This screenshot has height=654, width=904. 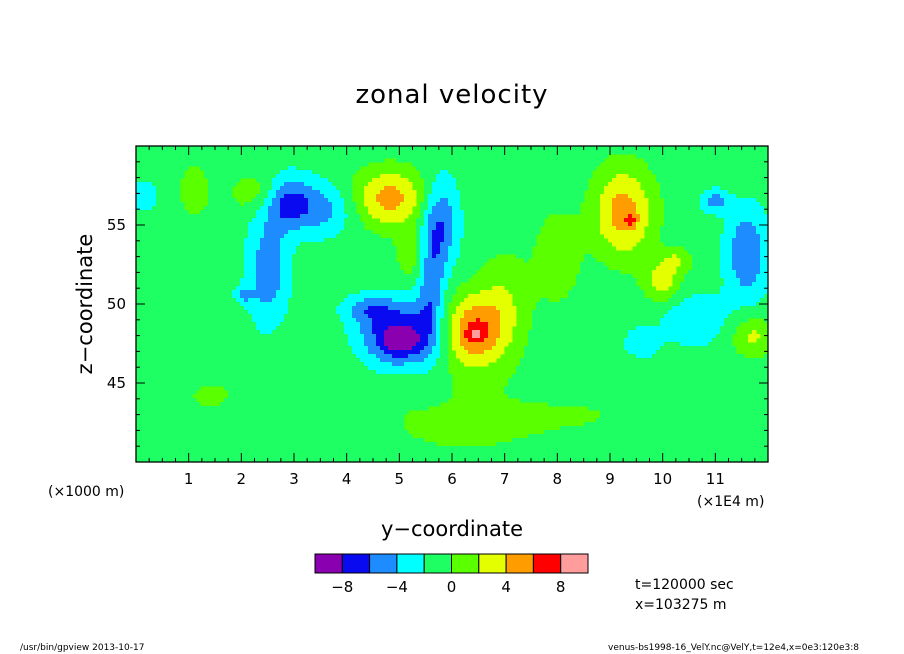 I want to click on x-tick-label: 8, so click(x=558, y=479).